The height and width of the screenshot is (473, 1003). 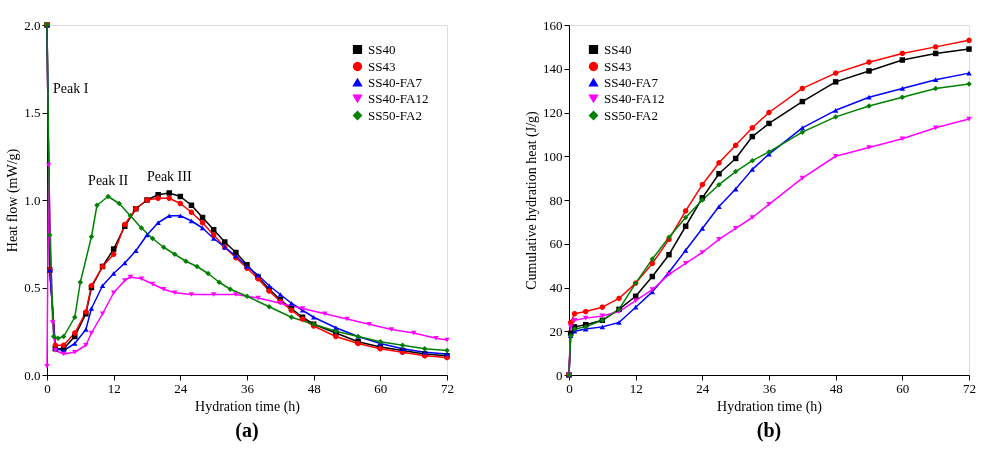 I want to click on y-axis-title: Cumulative hydration heat (J/g), so click(x=532, y=200).